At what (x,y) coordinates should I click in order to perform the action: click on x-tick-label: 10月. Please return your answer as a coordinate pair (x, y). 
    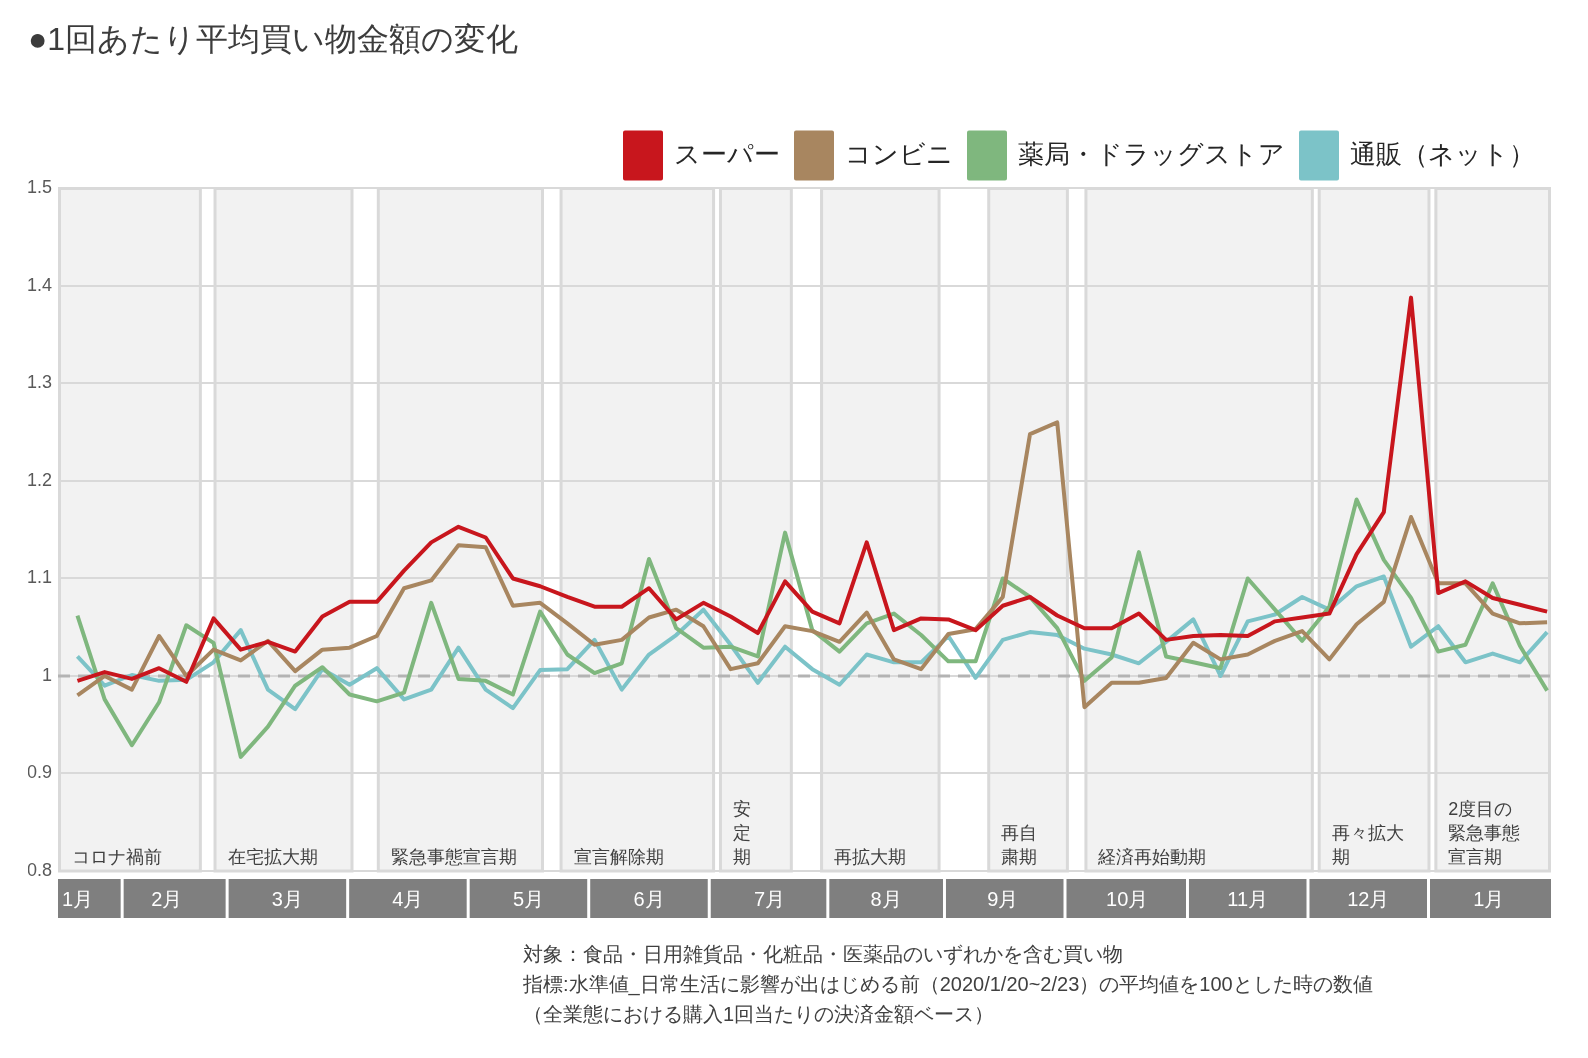
    Looking at the image, I should click on (1127, 898).